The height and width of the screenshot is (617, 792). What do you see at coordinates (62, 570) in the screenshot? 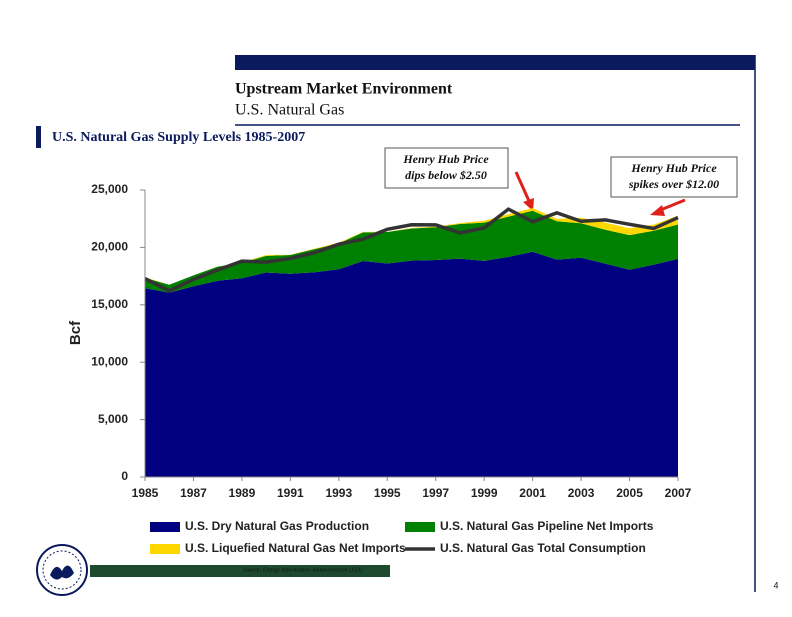
I see `logo` at bounding box center [62, 570].